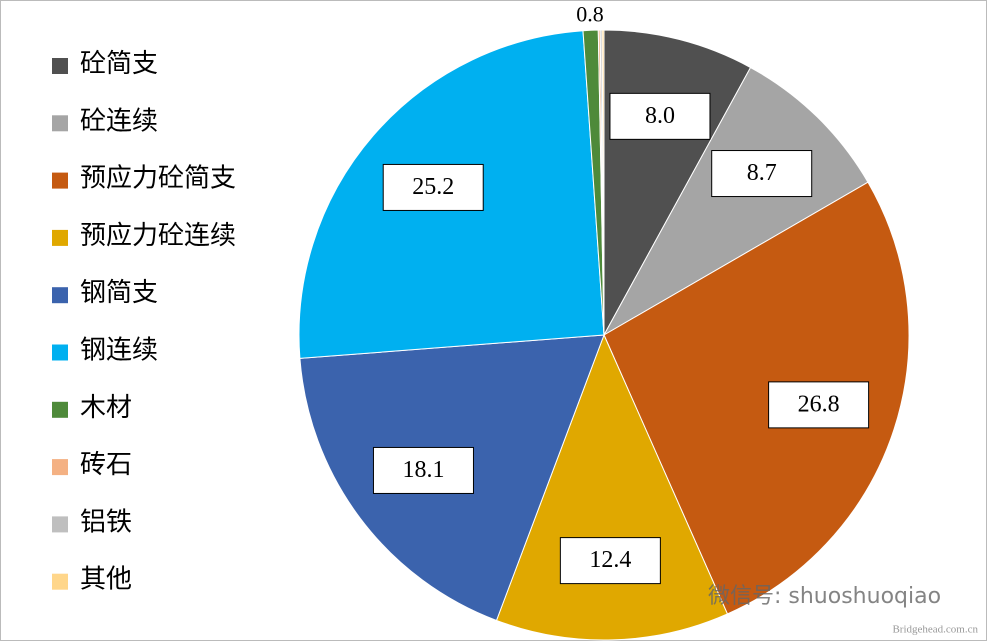 The width and height of the screenshot is (987, 641). I want to click on data-label: 12.4, so click(610, 560).